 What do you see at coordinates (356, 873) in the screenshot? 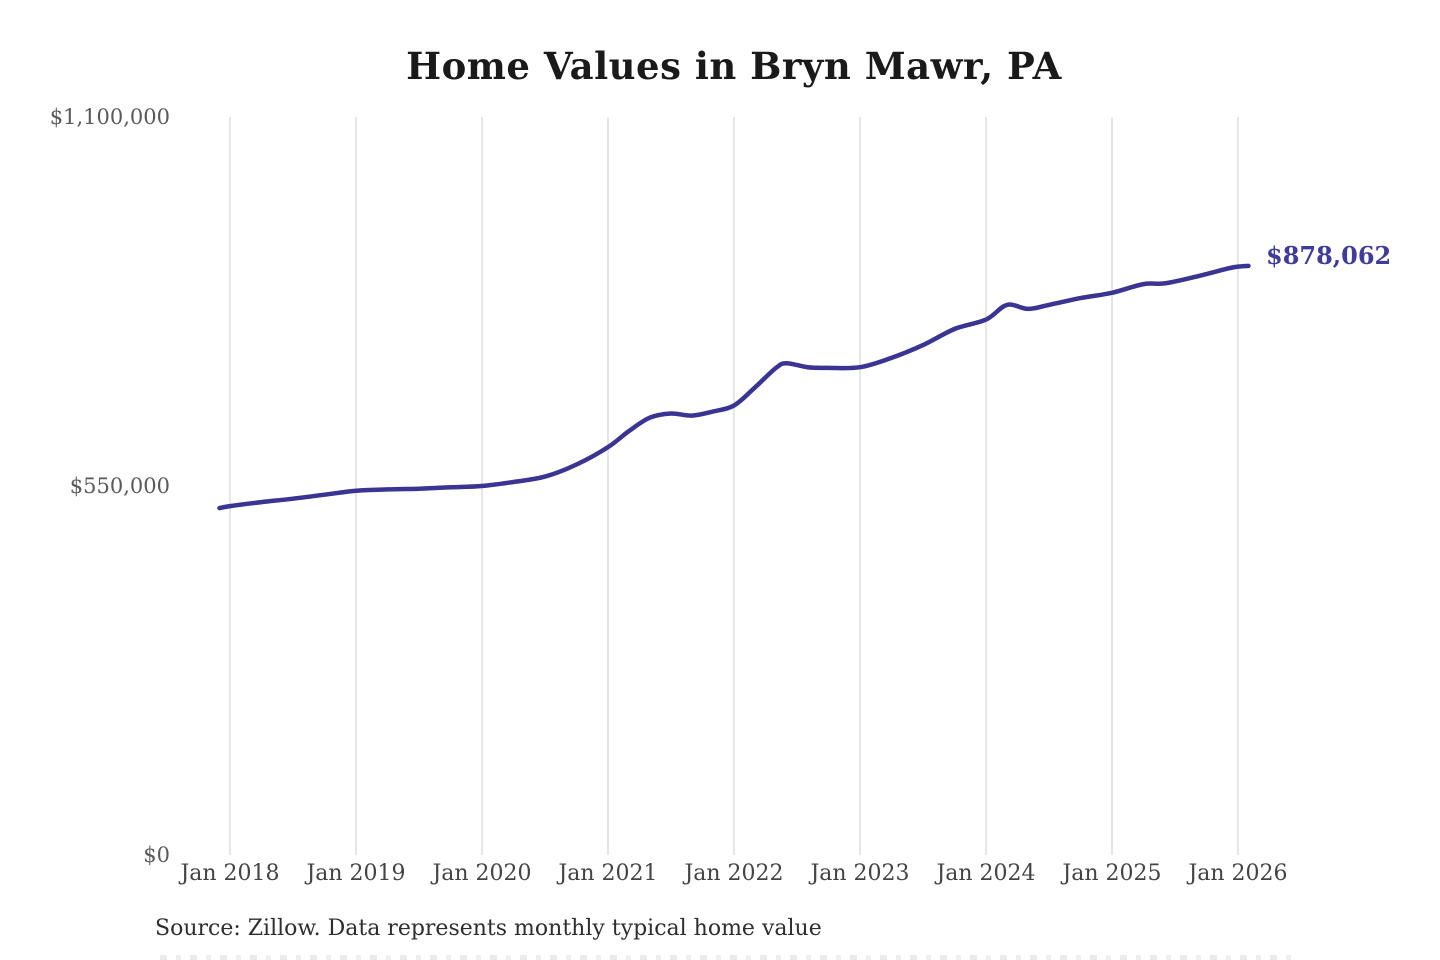
I see `x-axis-tick-label: Jan 2019` at bounding box center [356, 873].